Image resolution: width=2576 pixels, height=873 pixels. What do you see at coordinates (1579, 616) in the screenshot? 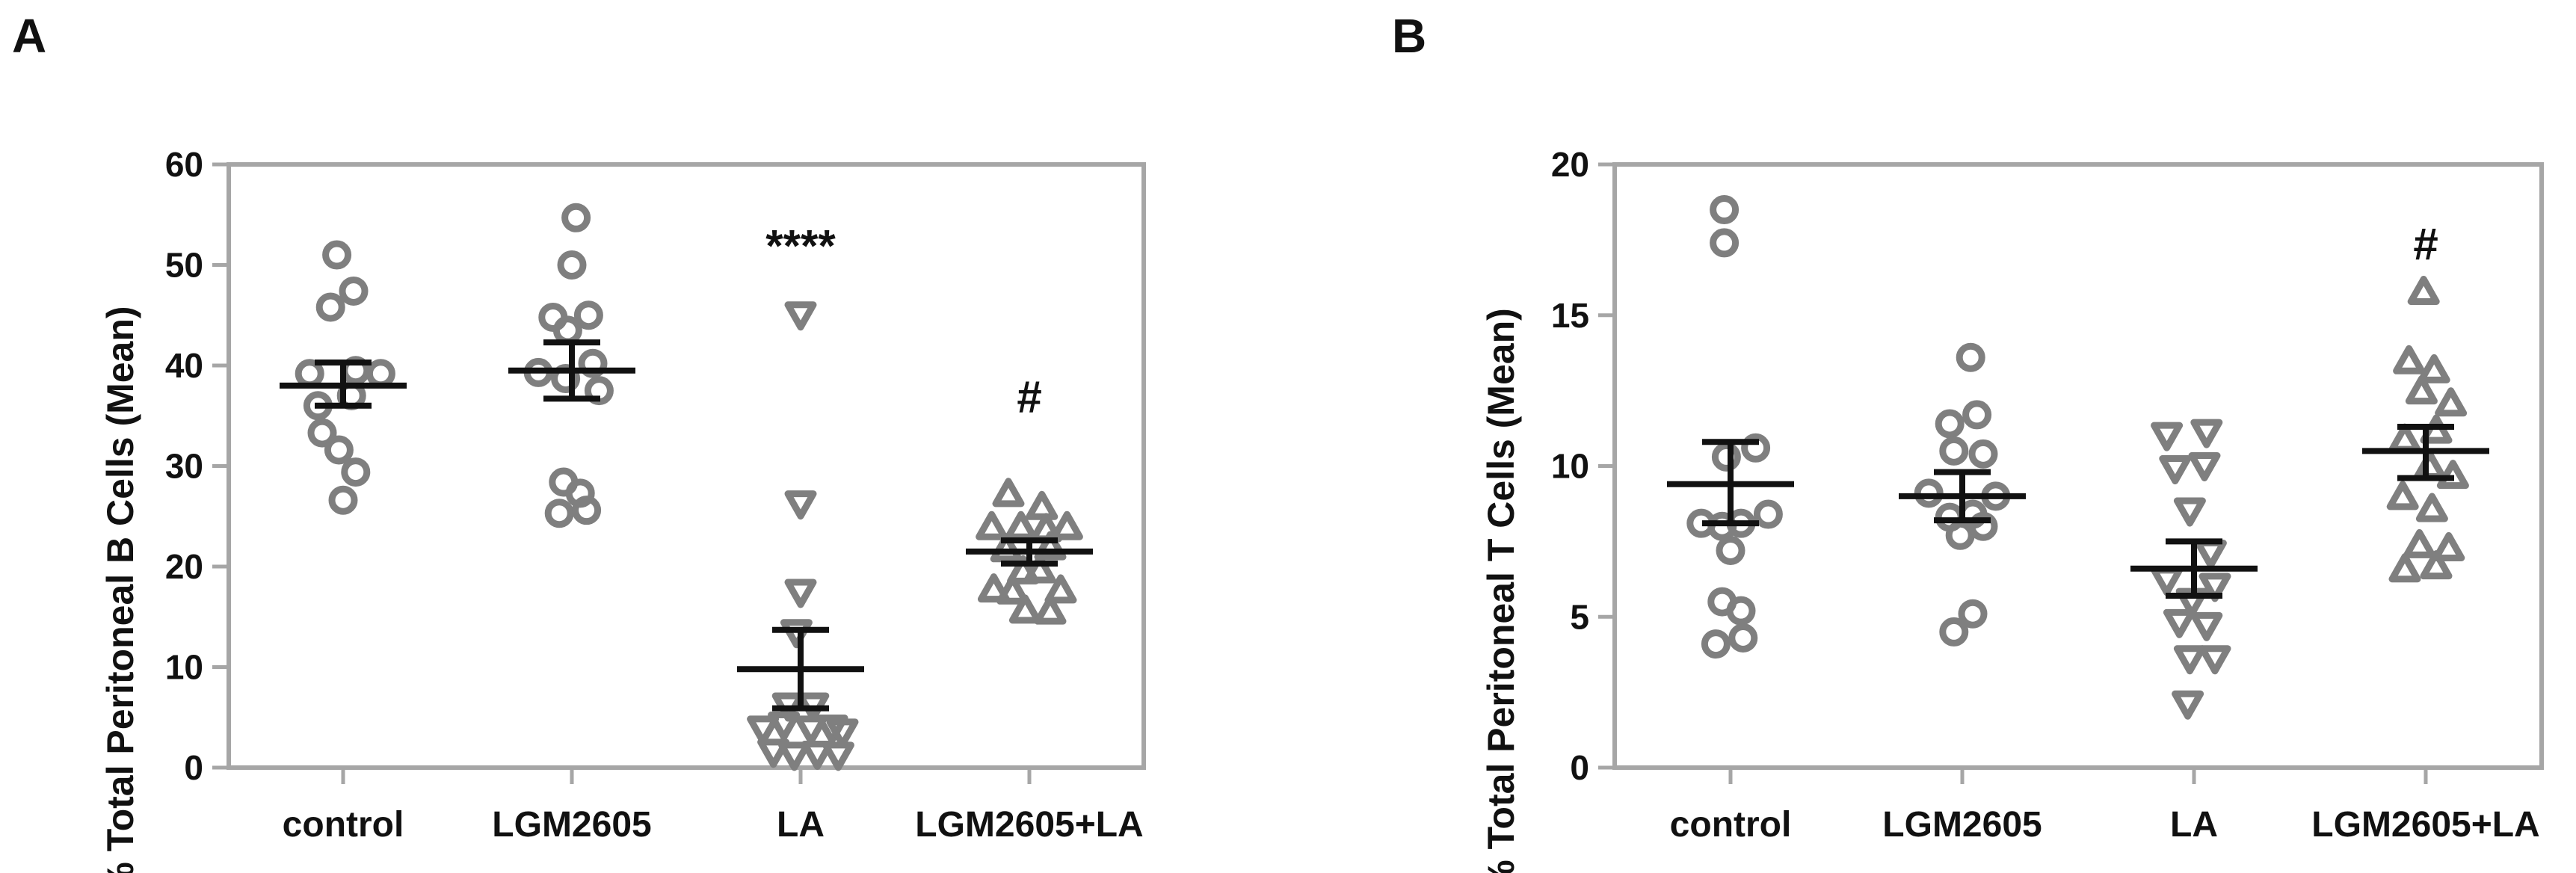
I see `y-tick-label: 5` at bounding box center [1579, 616].